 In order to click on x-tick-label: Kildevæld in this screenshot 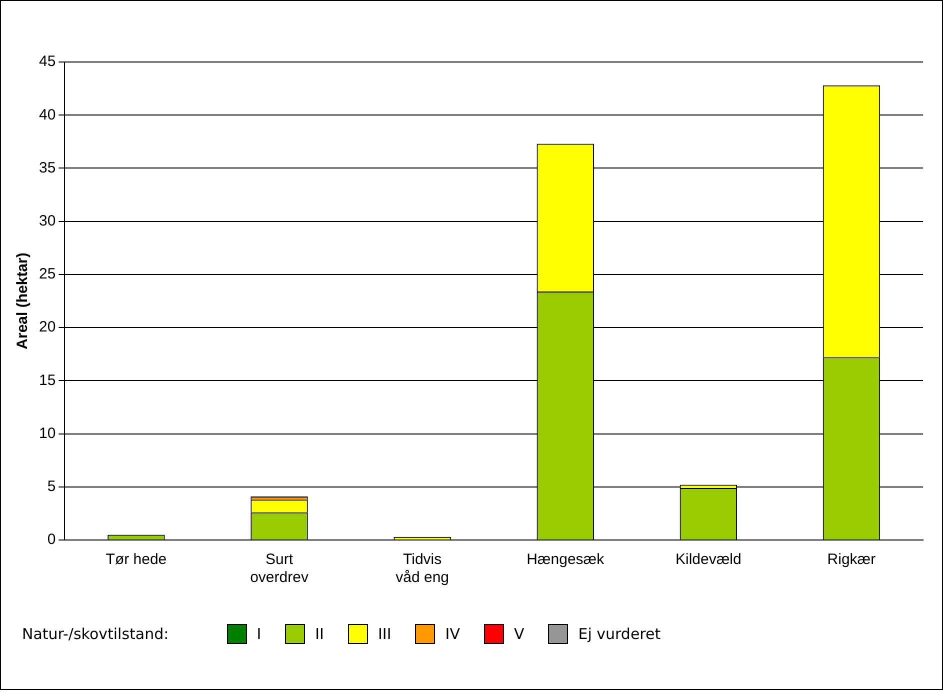, I will do `click(708, 559)`.